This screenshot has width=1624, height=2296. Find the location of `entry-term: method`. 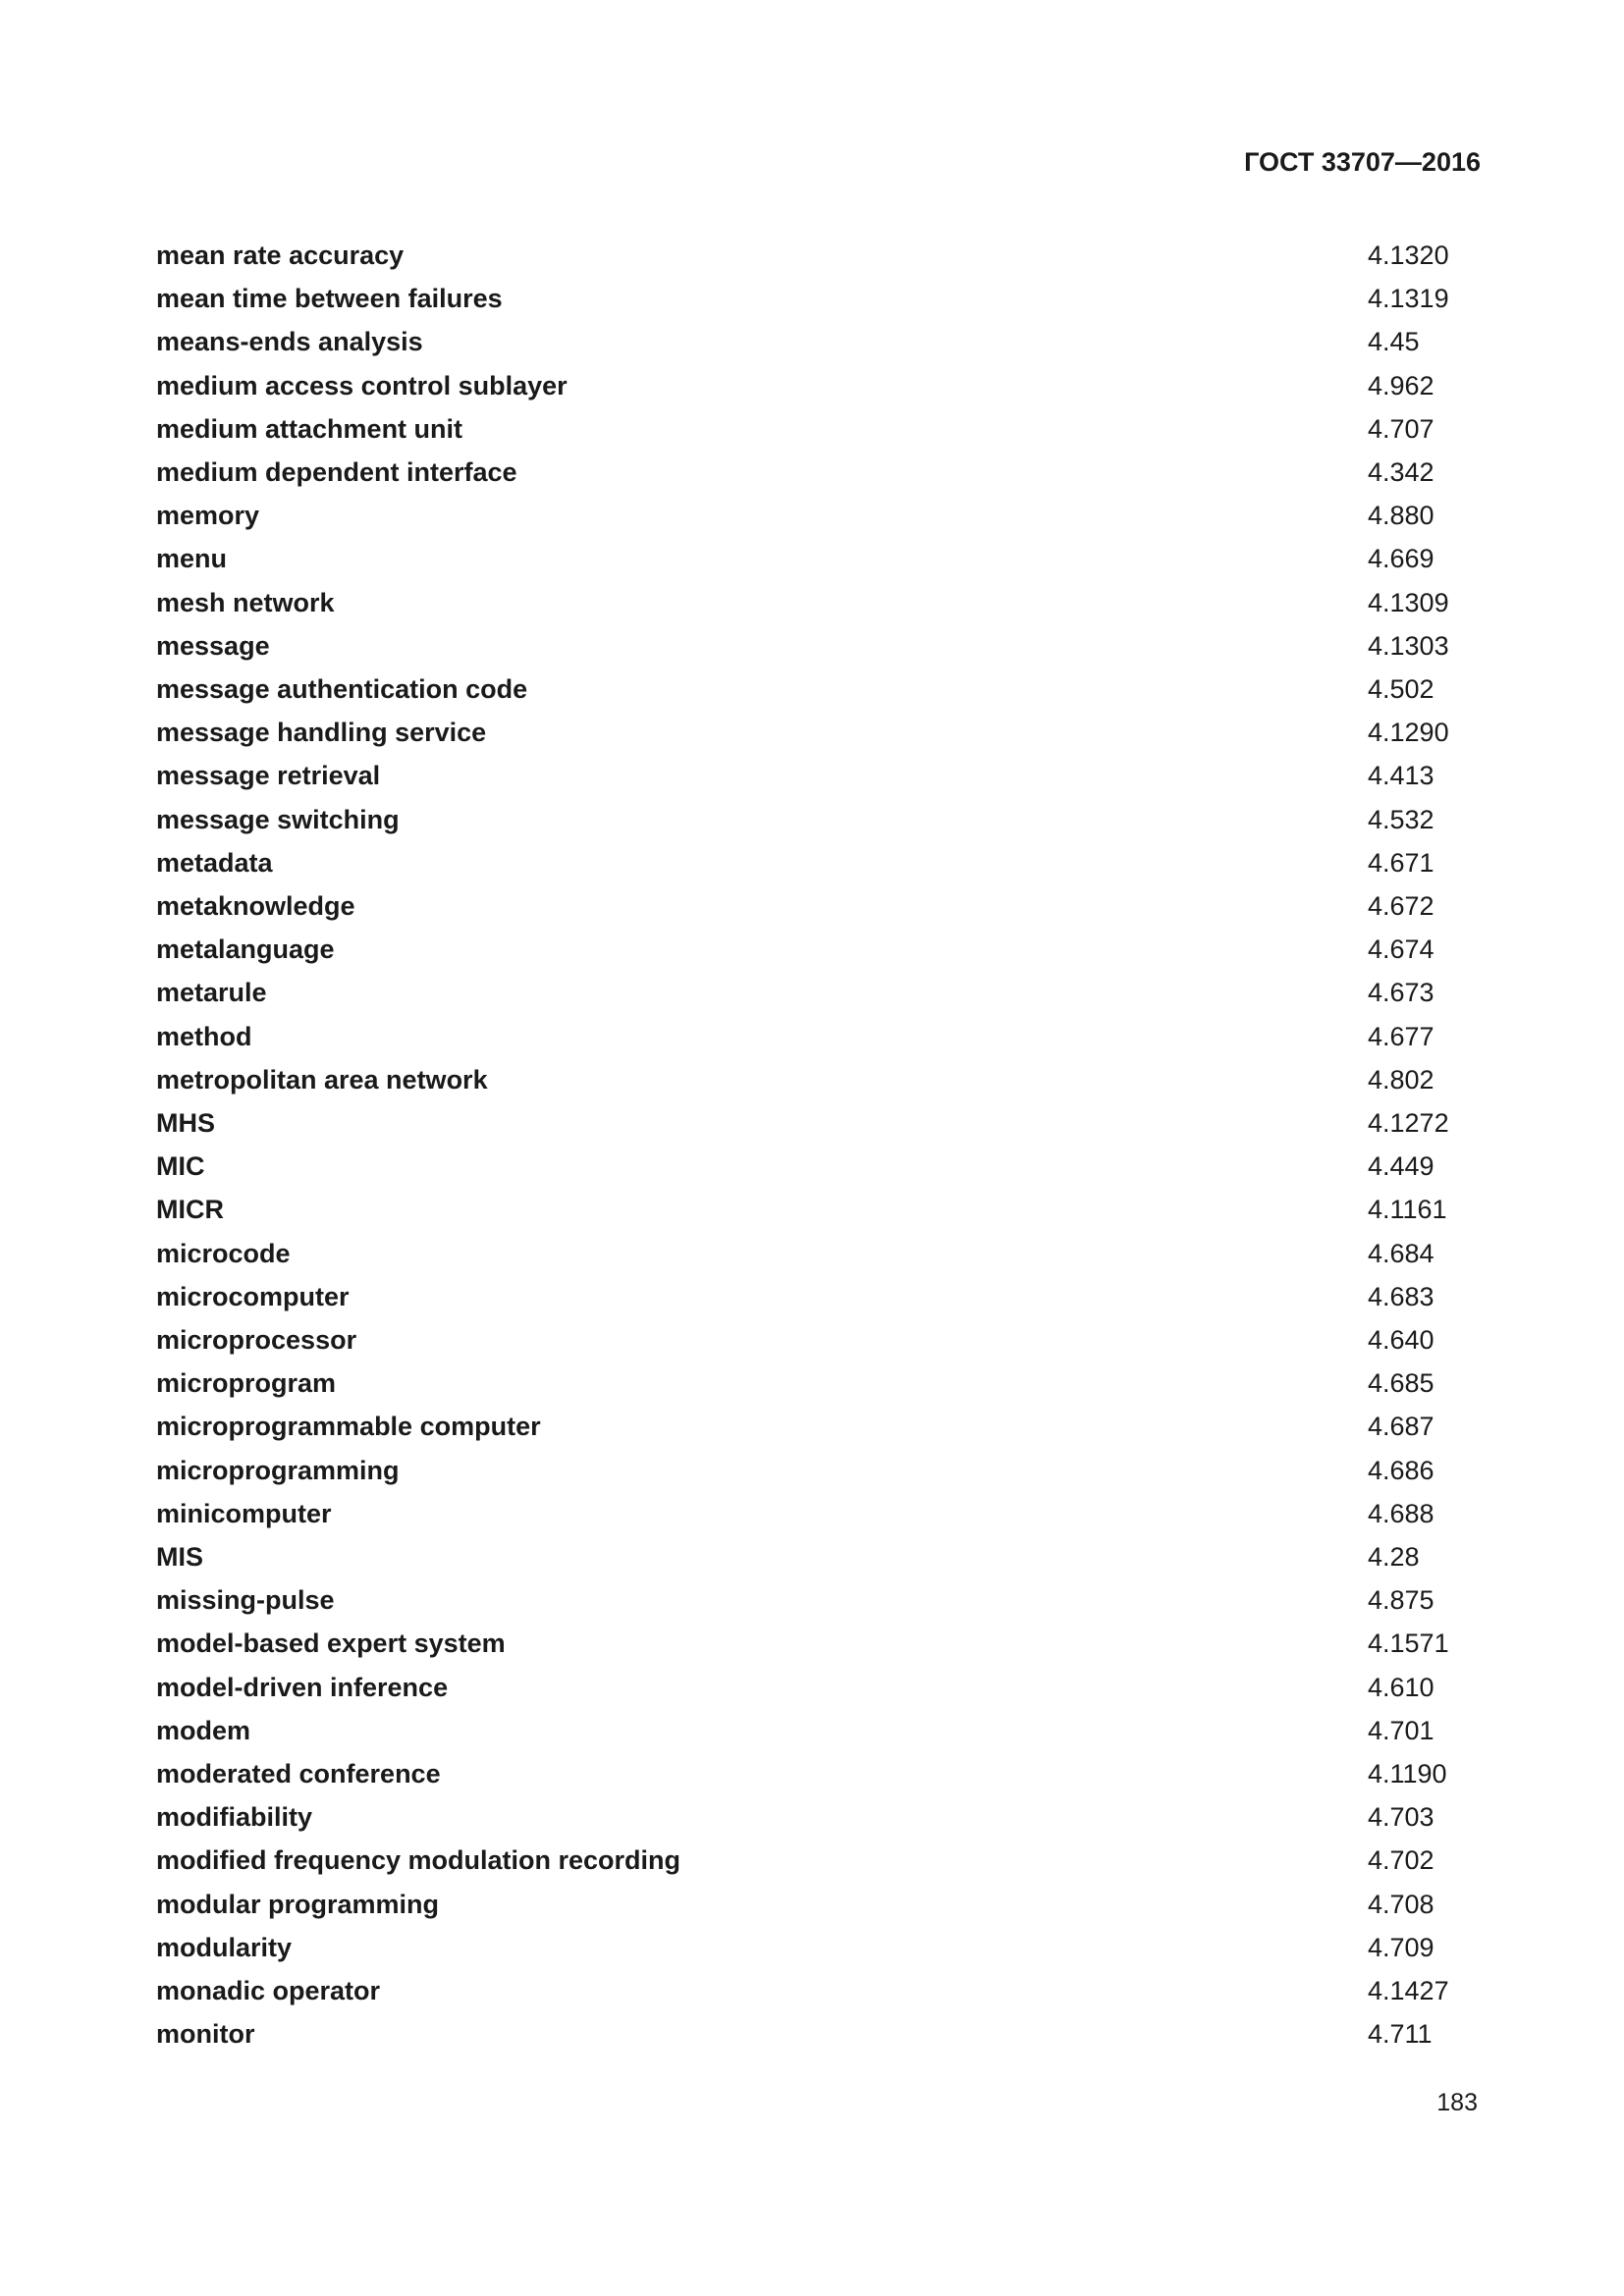

entry-term: method is located at coordinates (204, 1036).